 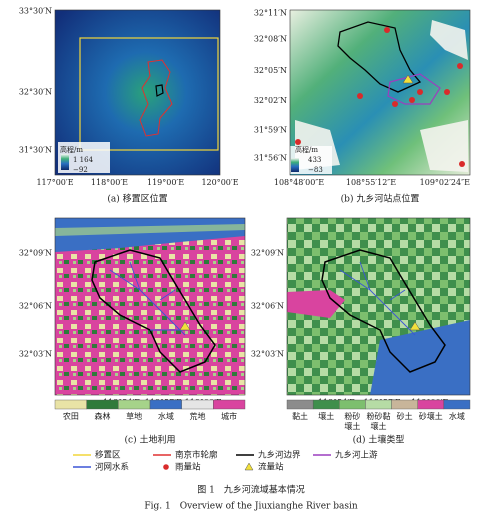 I want to click on class-label: 农田, so click(x=71, y=416).